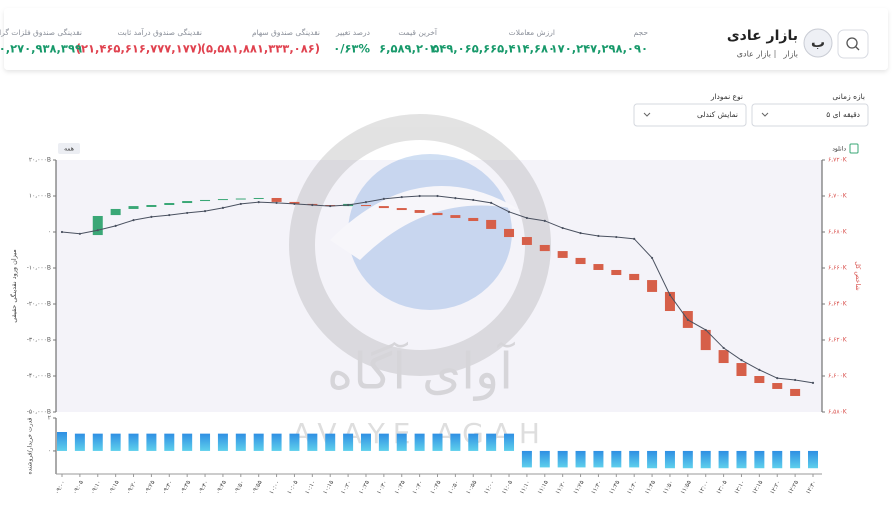 The width and height of the screenshot is (892, 514). What do you see at coordinates (858, 276) in the screenshot?
I see `y2-axis-title: شاخص کل` at bounding box center [858, 276].